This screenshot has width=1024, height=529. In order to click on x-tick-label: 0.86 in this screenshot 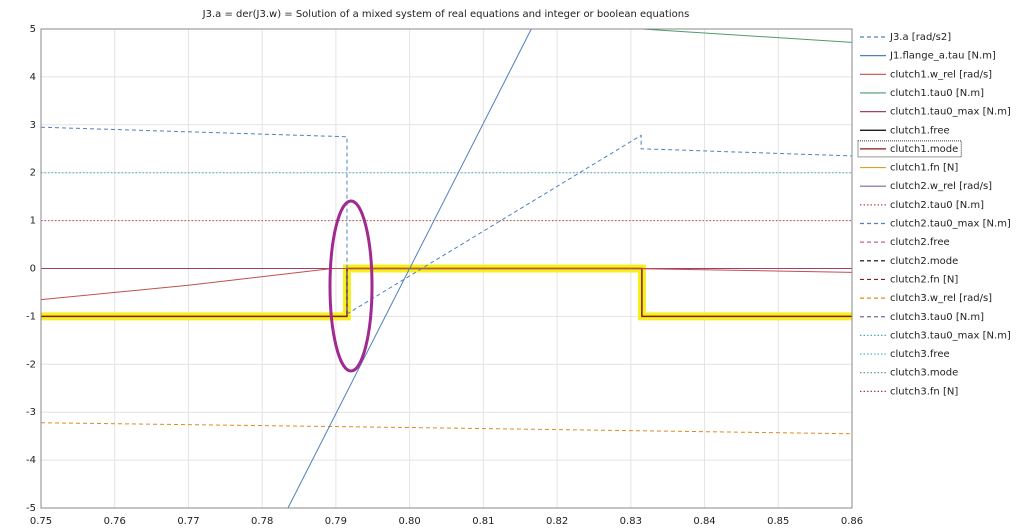, I will do `click(852, 521)`.